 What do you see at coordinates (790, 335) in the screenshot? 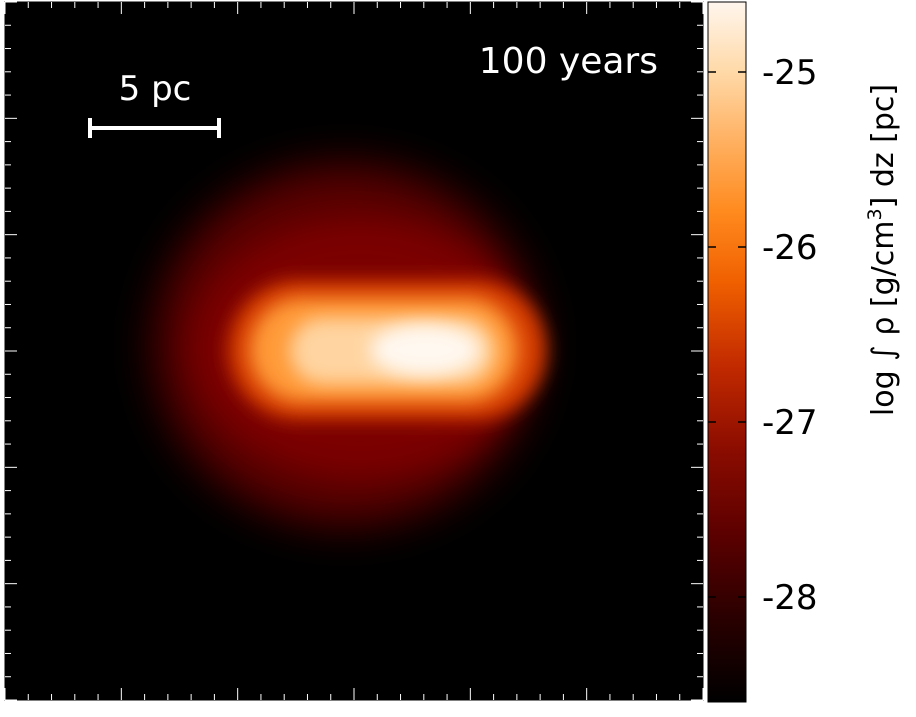
I see `colorbar-tick-labels: -25 -26 -27 -28` at bounding box center [790, 335].